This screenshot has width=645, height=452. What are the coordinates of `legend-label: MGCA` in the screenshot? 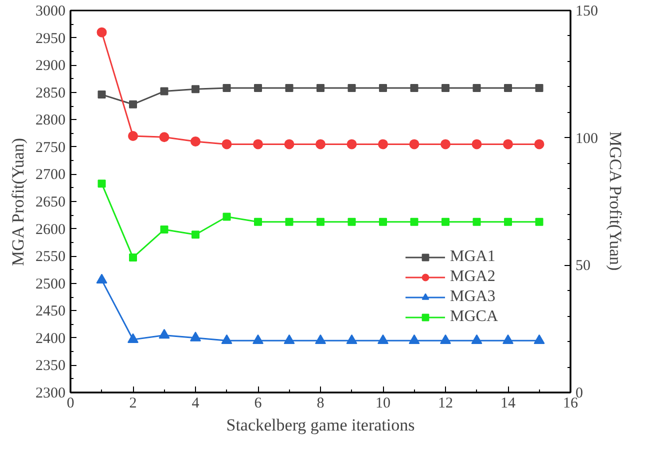 It's located at (474, 317).